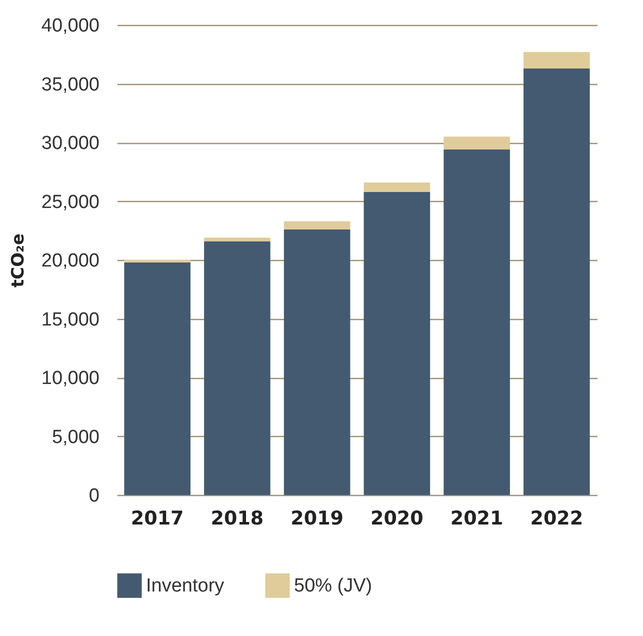  Describe the element at coordinates (70, 319) in the screenshot. I see `y-tick-label: 15,000` at that location.